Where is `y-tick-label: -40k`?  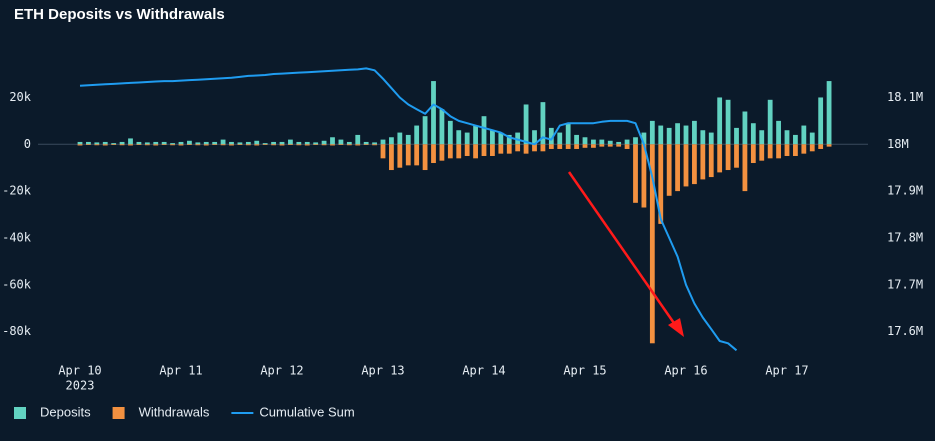 y-tick-label: -40k is located at coordinates (17, 237).